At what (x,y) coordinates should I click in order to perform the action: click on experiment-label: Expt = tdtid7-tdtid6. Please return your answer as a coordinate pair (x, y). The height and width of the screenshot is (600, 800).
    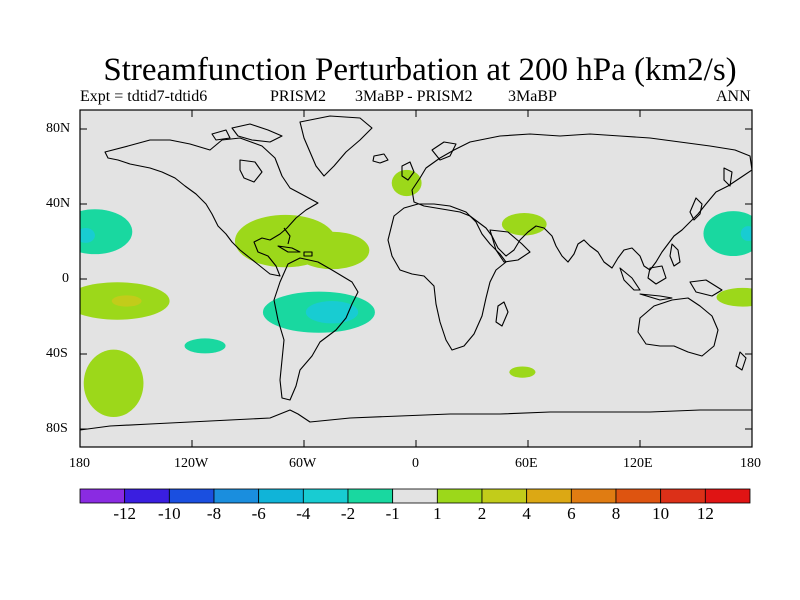
    Looking at the image, I should click on (144, 96).